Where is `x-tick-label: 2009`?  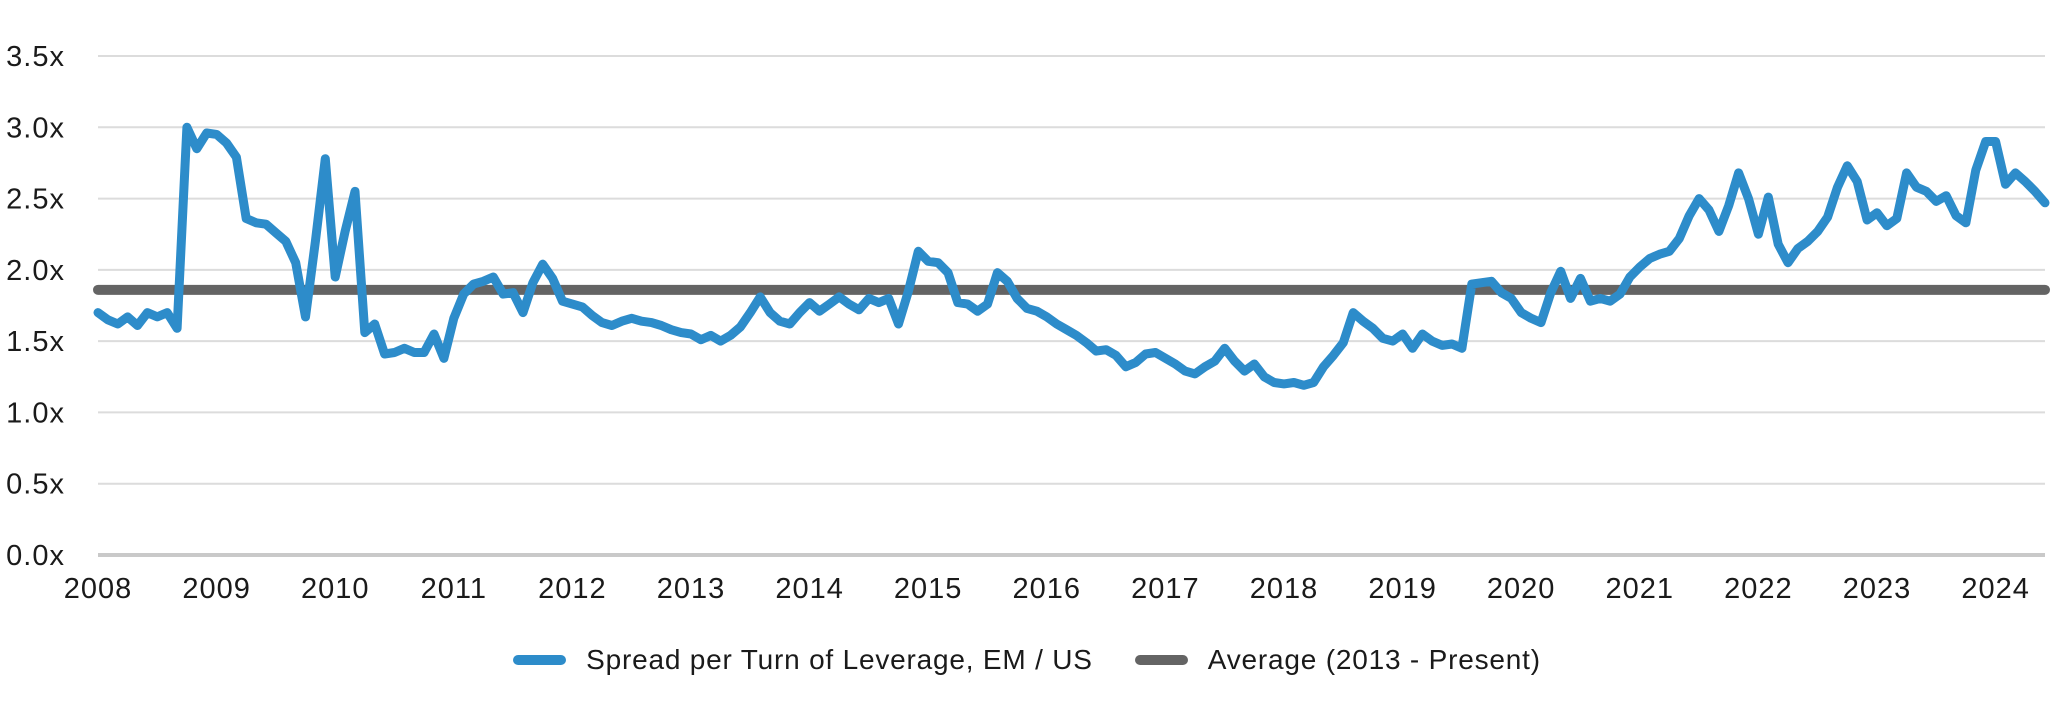
x-tick-label: 2009 is located at coordinates (216, 589).